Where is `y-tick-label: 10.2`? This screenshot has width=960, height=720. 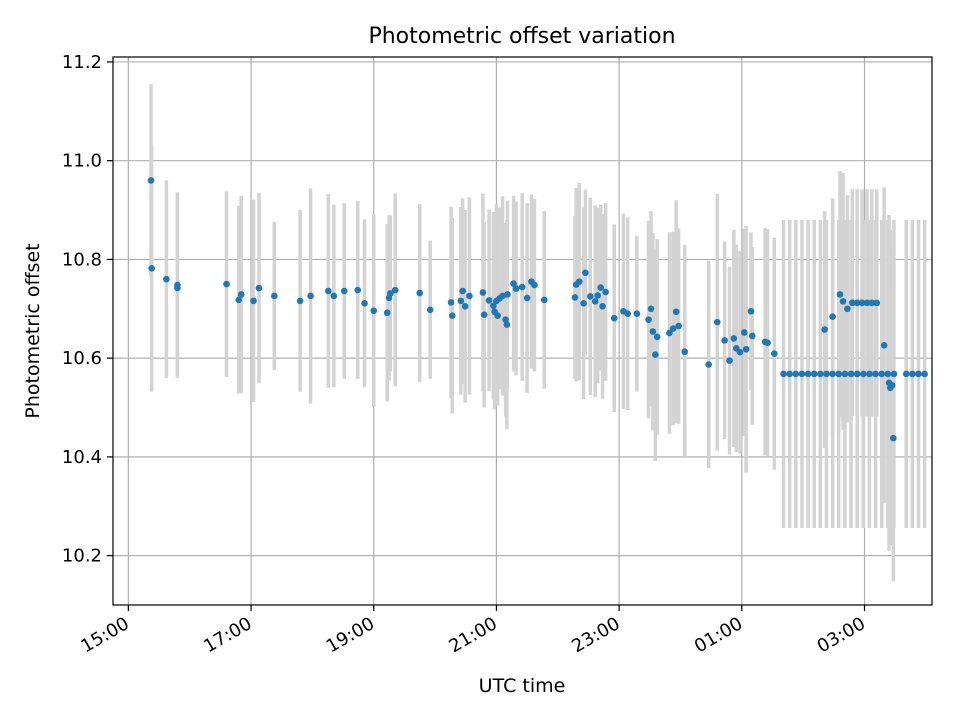
y-tick-label: 10.2 is located at coordinates (82, 556).